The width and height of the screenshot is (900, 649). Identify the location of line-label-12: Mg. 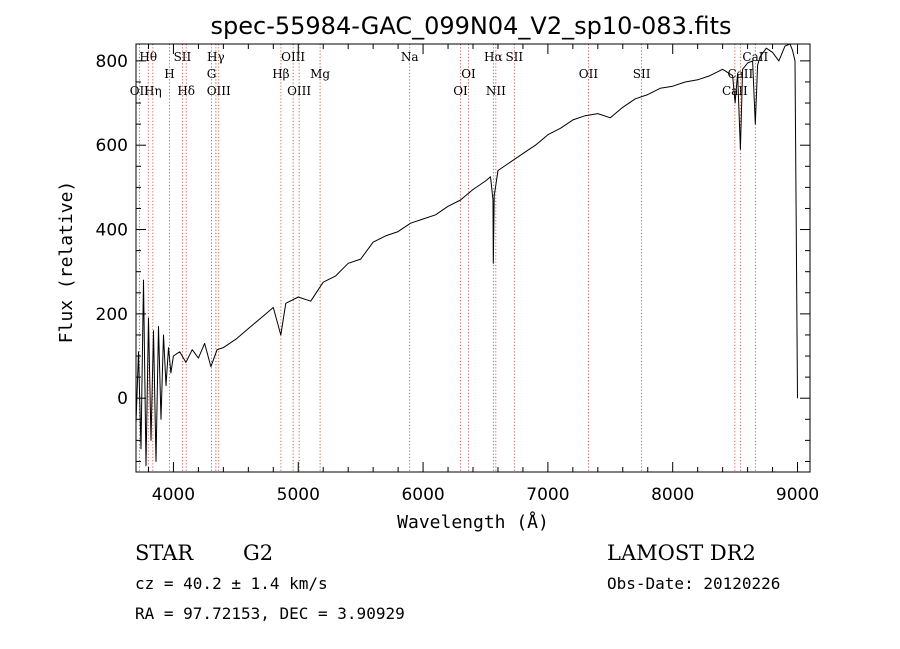
(320, 74).